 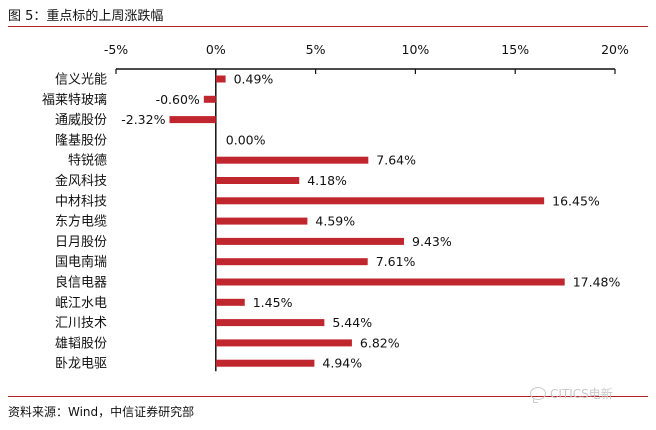 I want to click on category-label: 特锐德, so click(x=87, y=161).